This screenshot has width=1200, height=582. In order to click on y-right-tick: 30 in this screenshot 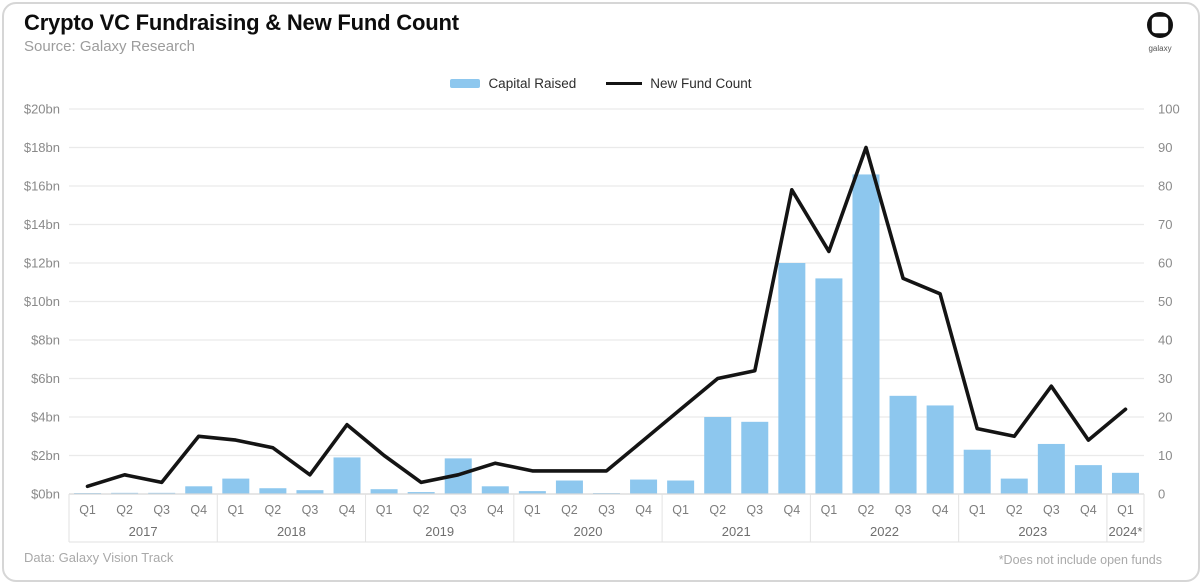, I will do `click(1165, 378)`.